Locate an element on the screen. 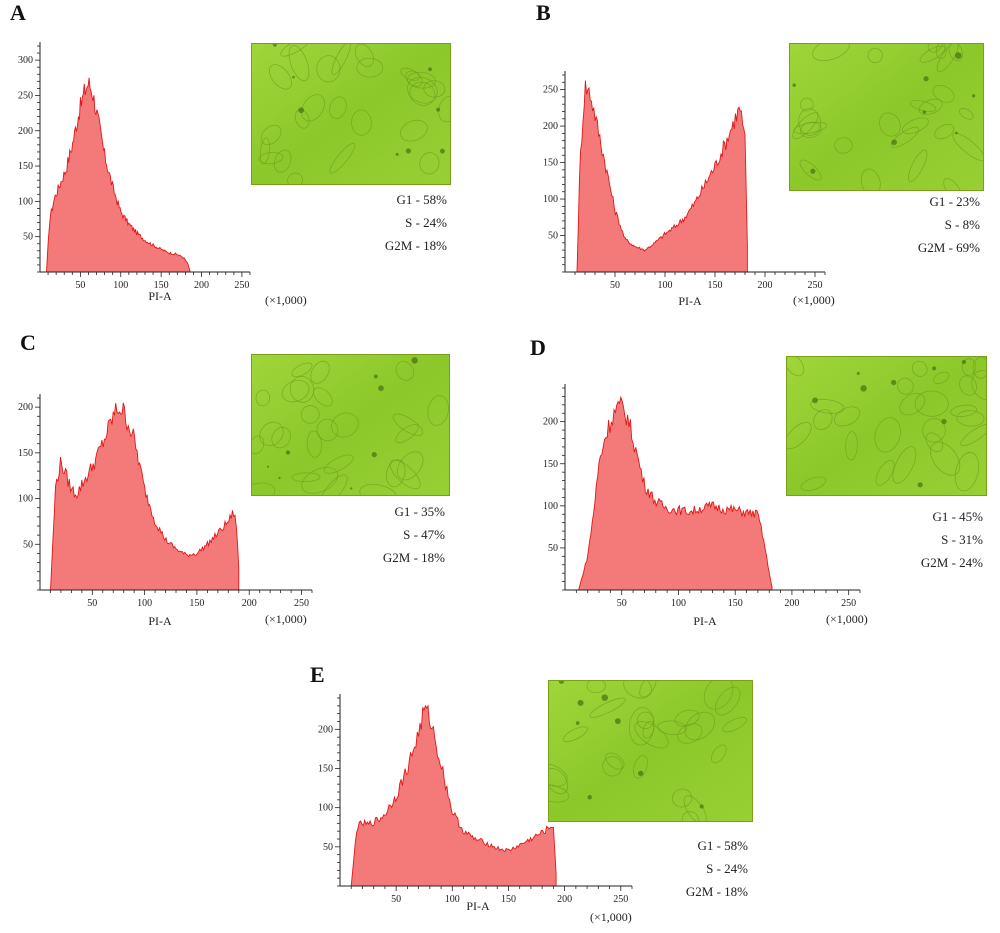 The width and height of the screenshot is (1000, 933). phase-percentage: S - 8% is located at coordinates (962, 224).